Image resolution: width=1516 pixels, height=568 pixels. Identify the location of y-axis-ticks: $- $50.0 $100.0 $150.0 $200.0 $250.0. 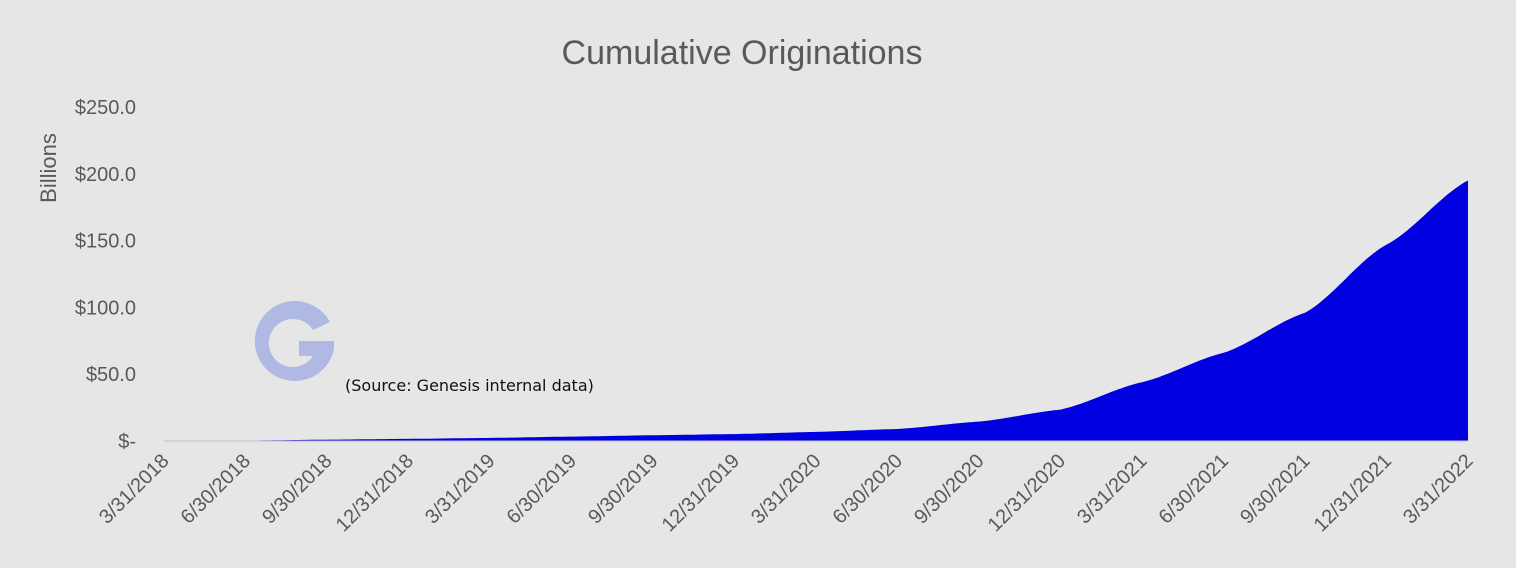
(105, 275).